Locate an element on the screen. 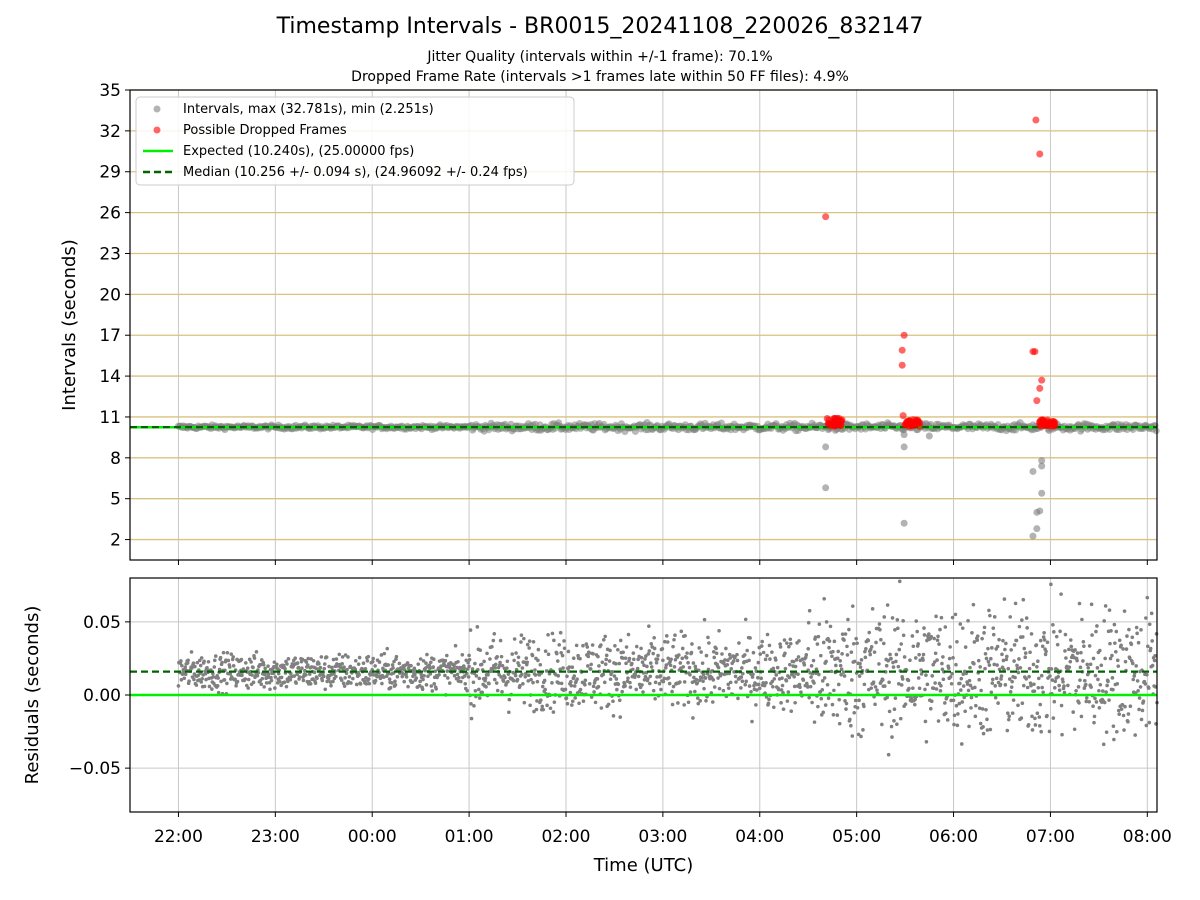 The height and width of the screenshot is (900, 1200). x-tick-label: 01:00 is located at coordinates (469, 837).